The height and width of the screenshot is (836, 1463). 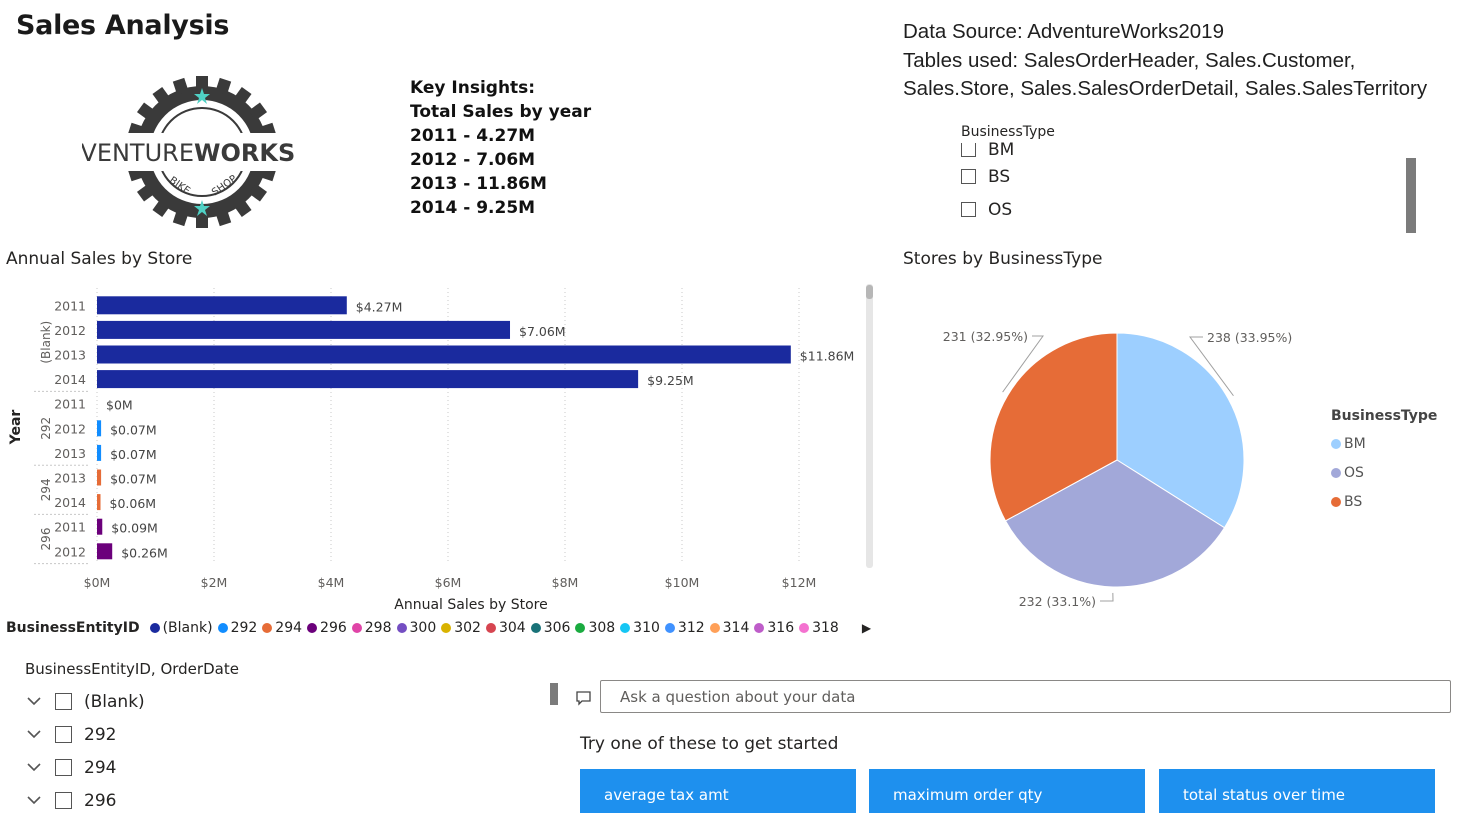 What do you see at coordinates (46, 489) in the screenshot?
I see `group-label: 294` at bounding box center [46, 489].